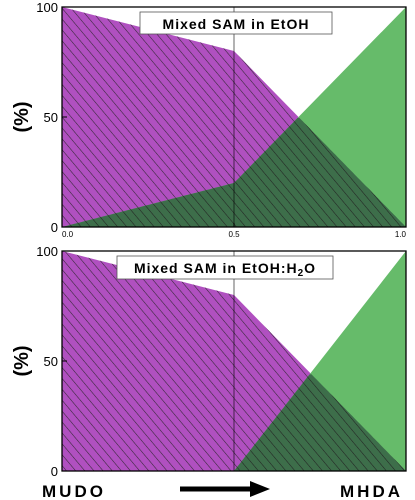  Describe the element at coordinates (22, 116) in the screenshot. I see `top-y-axis-label: (%)` at that location.